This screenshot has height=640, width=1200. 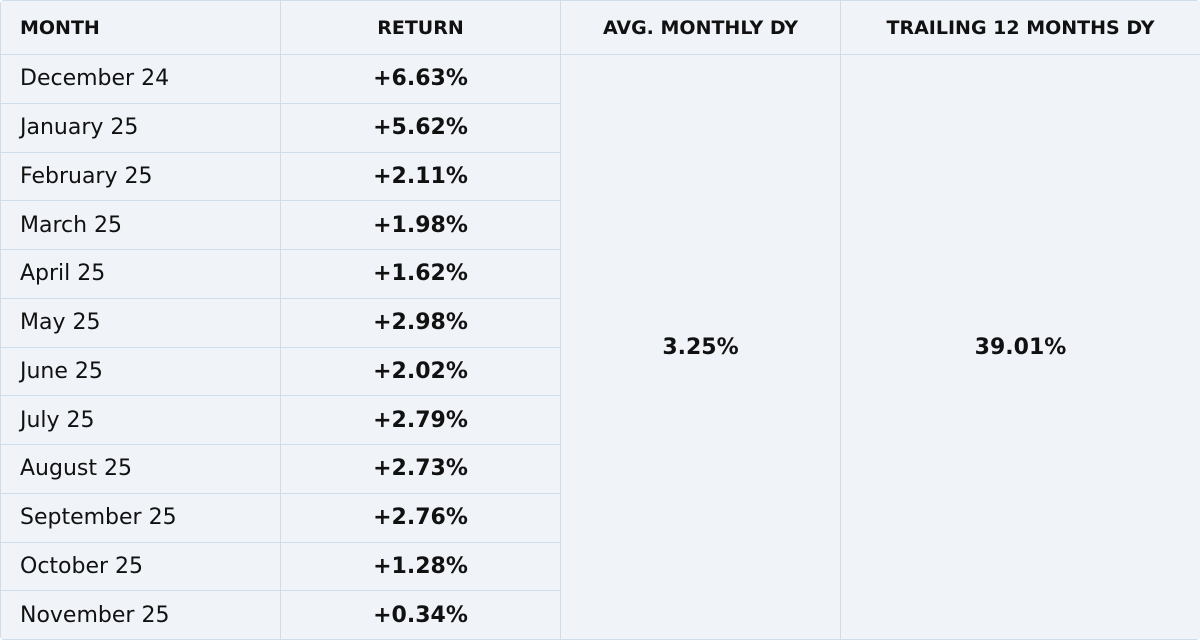 What do you see at coordinates (420, 274) in the screenshot?
I see `return-cell: +1.62%` at bounding box center [420, 274].